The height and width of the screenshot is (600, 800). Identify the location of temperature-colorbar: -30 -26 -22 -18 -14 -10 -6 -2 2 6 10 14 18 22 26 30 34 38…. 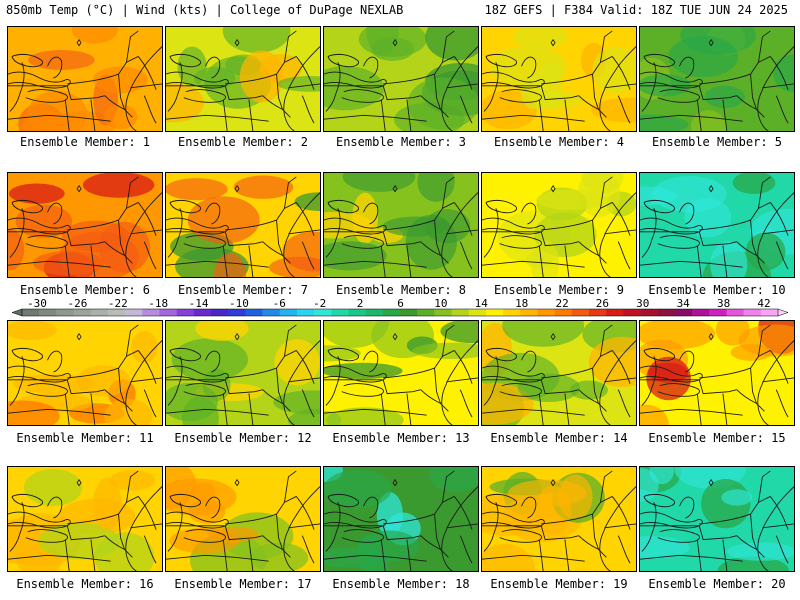
(400, 308).